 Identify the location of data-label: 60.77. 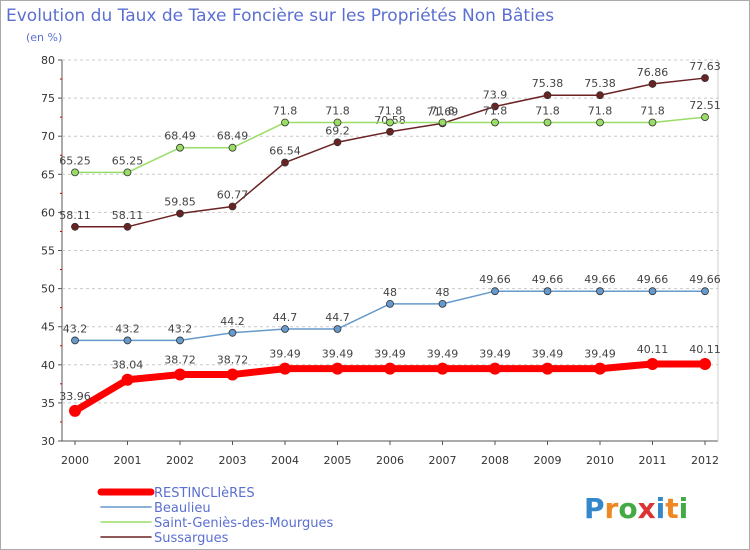
(233, 195).